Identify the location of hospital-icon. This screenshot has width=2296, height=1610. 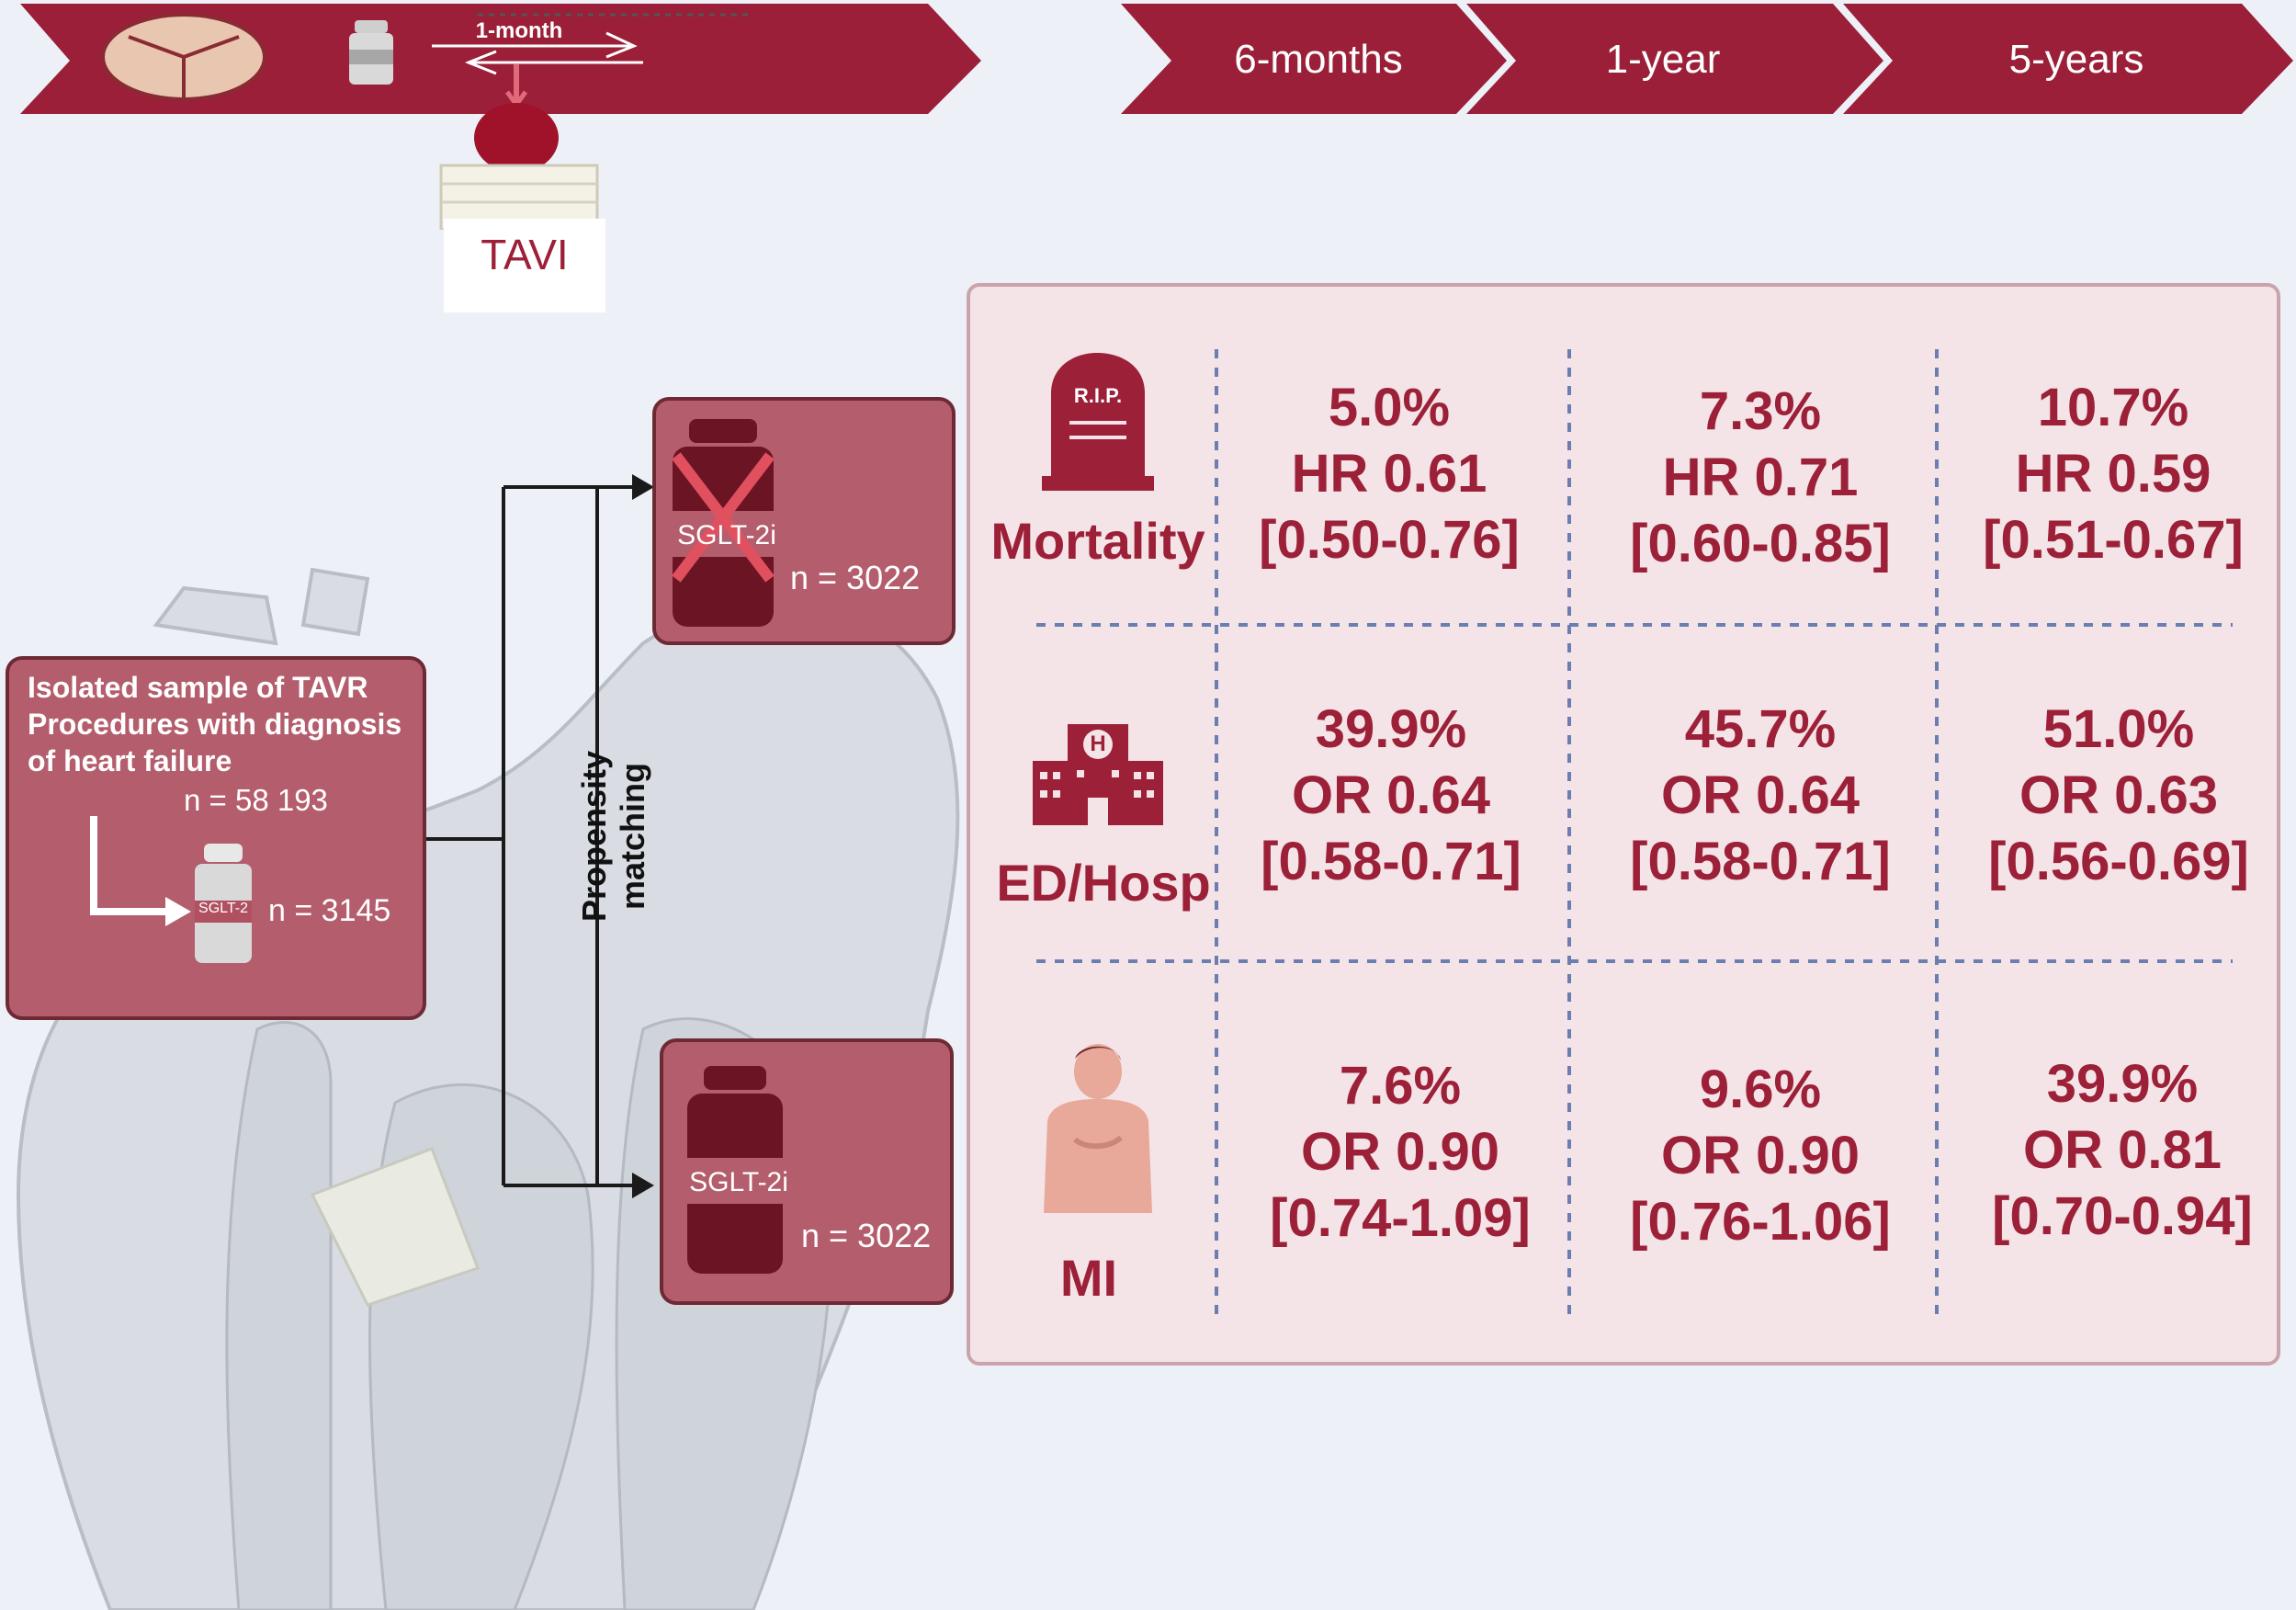
(1098, 774).